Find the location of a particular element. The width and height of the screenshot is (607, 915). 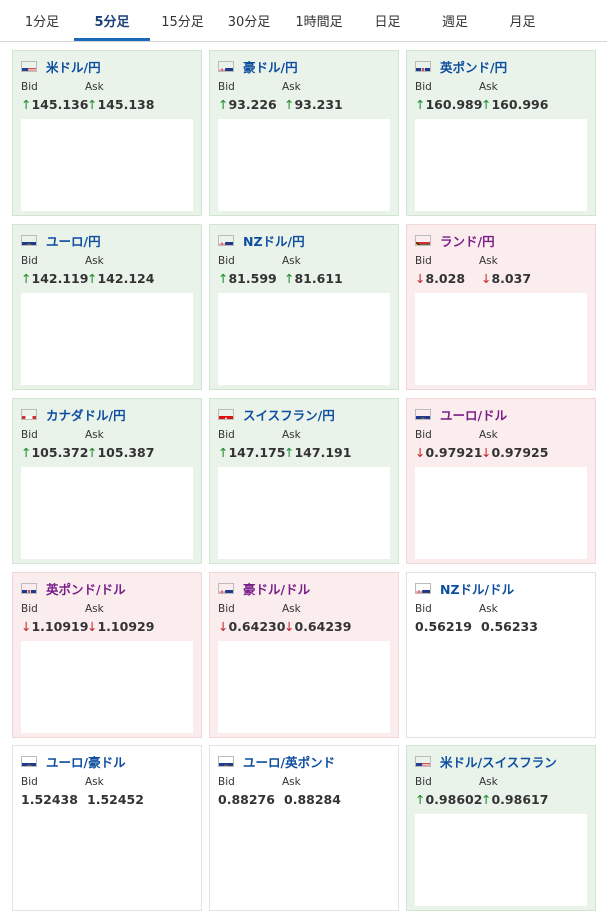

bid-price: 0.97921 is located at coordinates (454, 452).